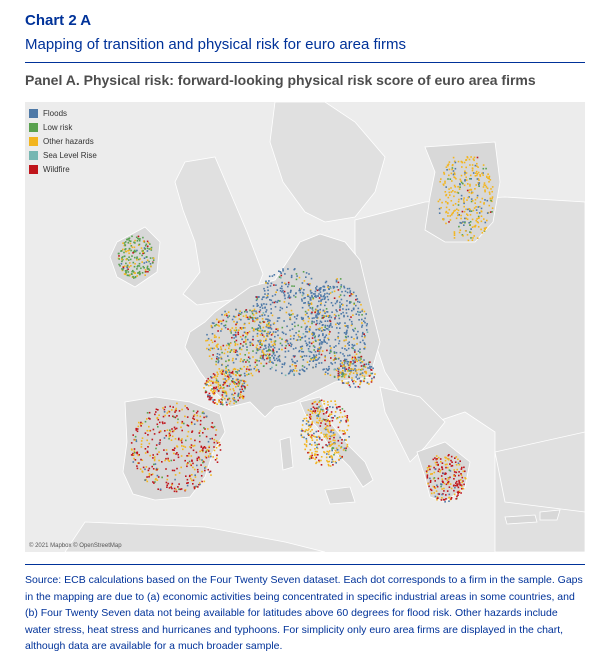 This screenshot has height=670, width=600. Describe the element at coordinates (219, 231) in the screenshot. I see `land-great-britain` at that location.